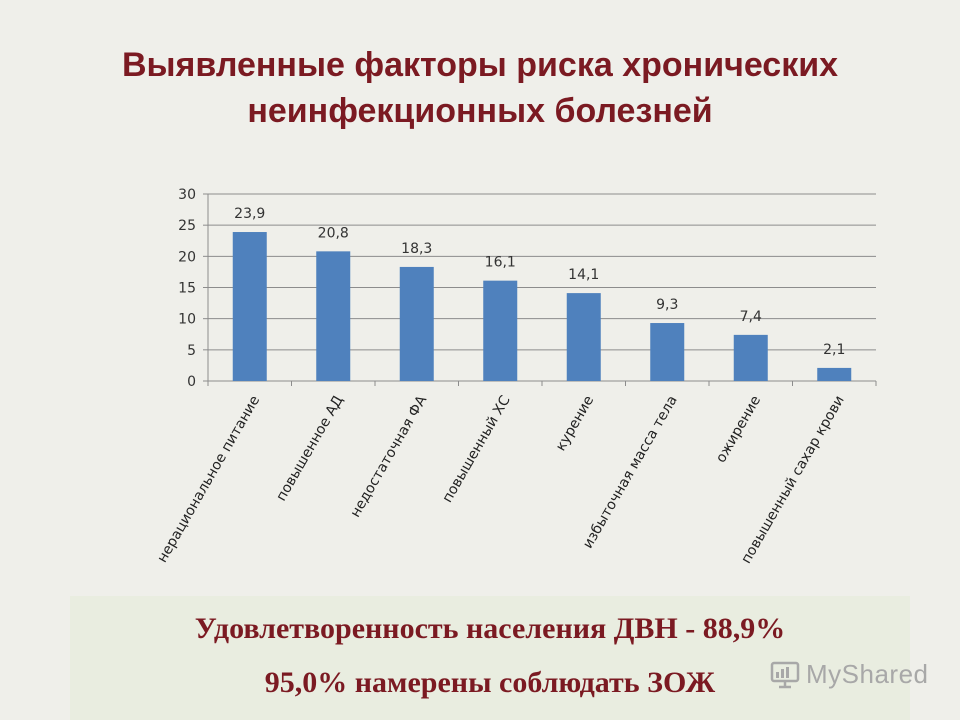 The width and height of the screenshot is (960, 720). Describe the element at coordinates (208, 479) in the screenshot. I see `category-label: нерациональное питание` at that location.